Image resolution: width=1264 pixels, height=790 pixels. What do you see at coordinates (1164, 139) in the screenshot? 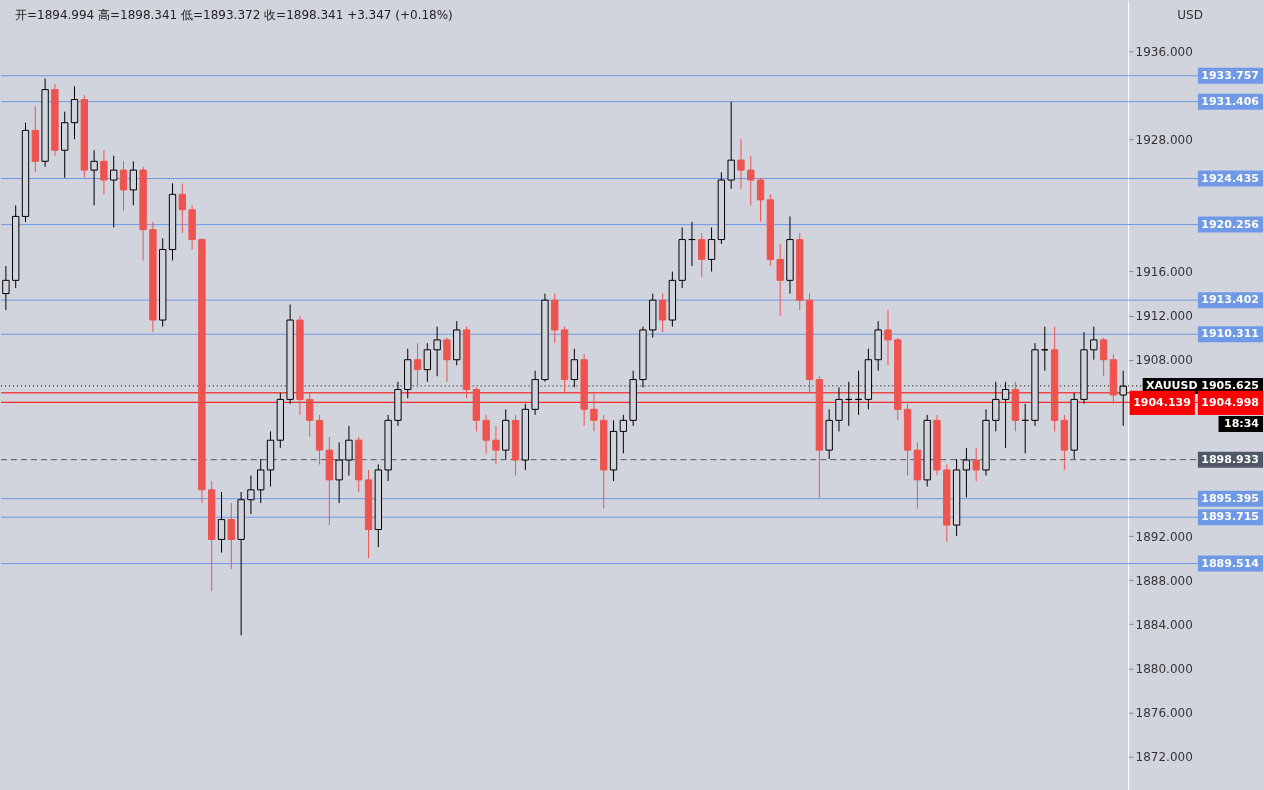
I see `y-tick-label: 1928.000` at bounding box center [1164, 139].